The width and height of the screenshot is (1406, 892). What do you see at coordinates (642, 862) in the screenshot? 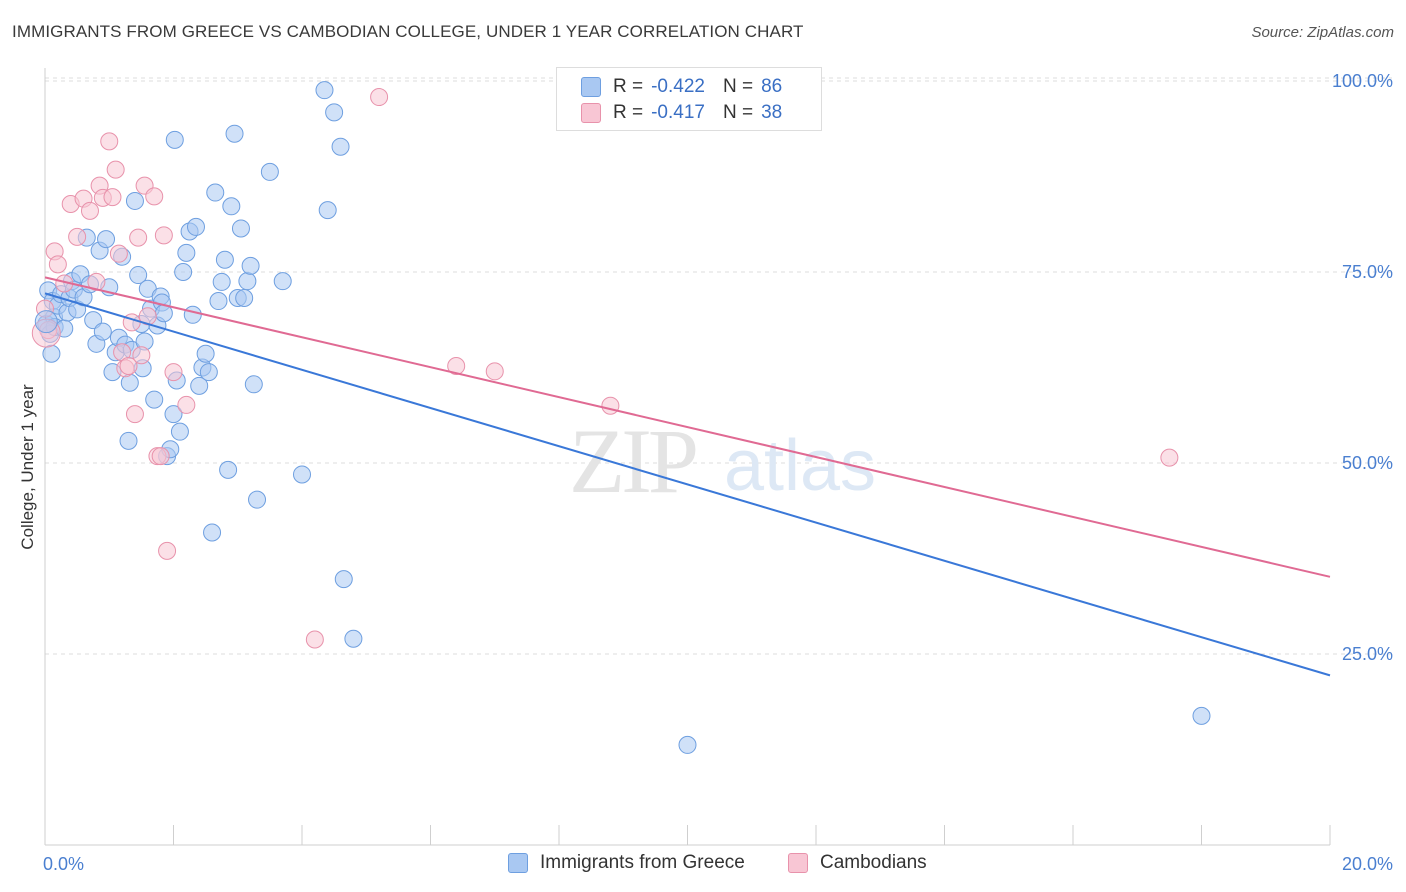
I see `legend-label-greece: Immigrants from Greece` at bounding box center [642, 862].